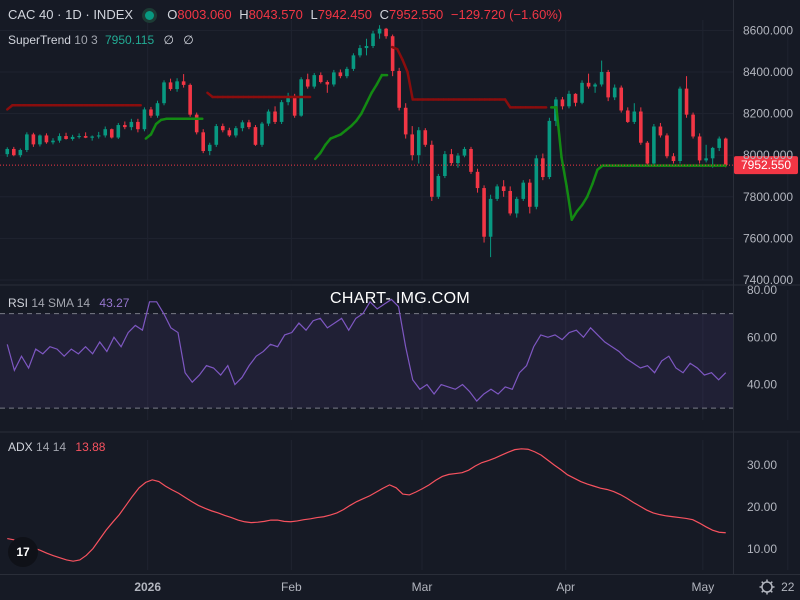 The image size is (800, 600). Describe the element at coordinates (61, 303) in the screenshot. I see `rsi-params: 14 SMA 14` at that location.